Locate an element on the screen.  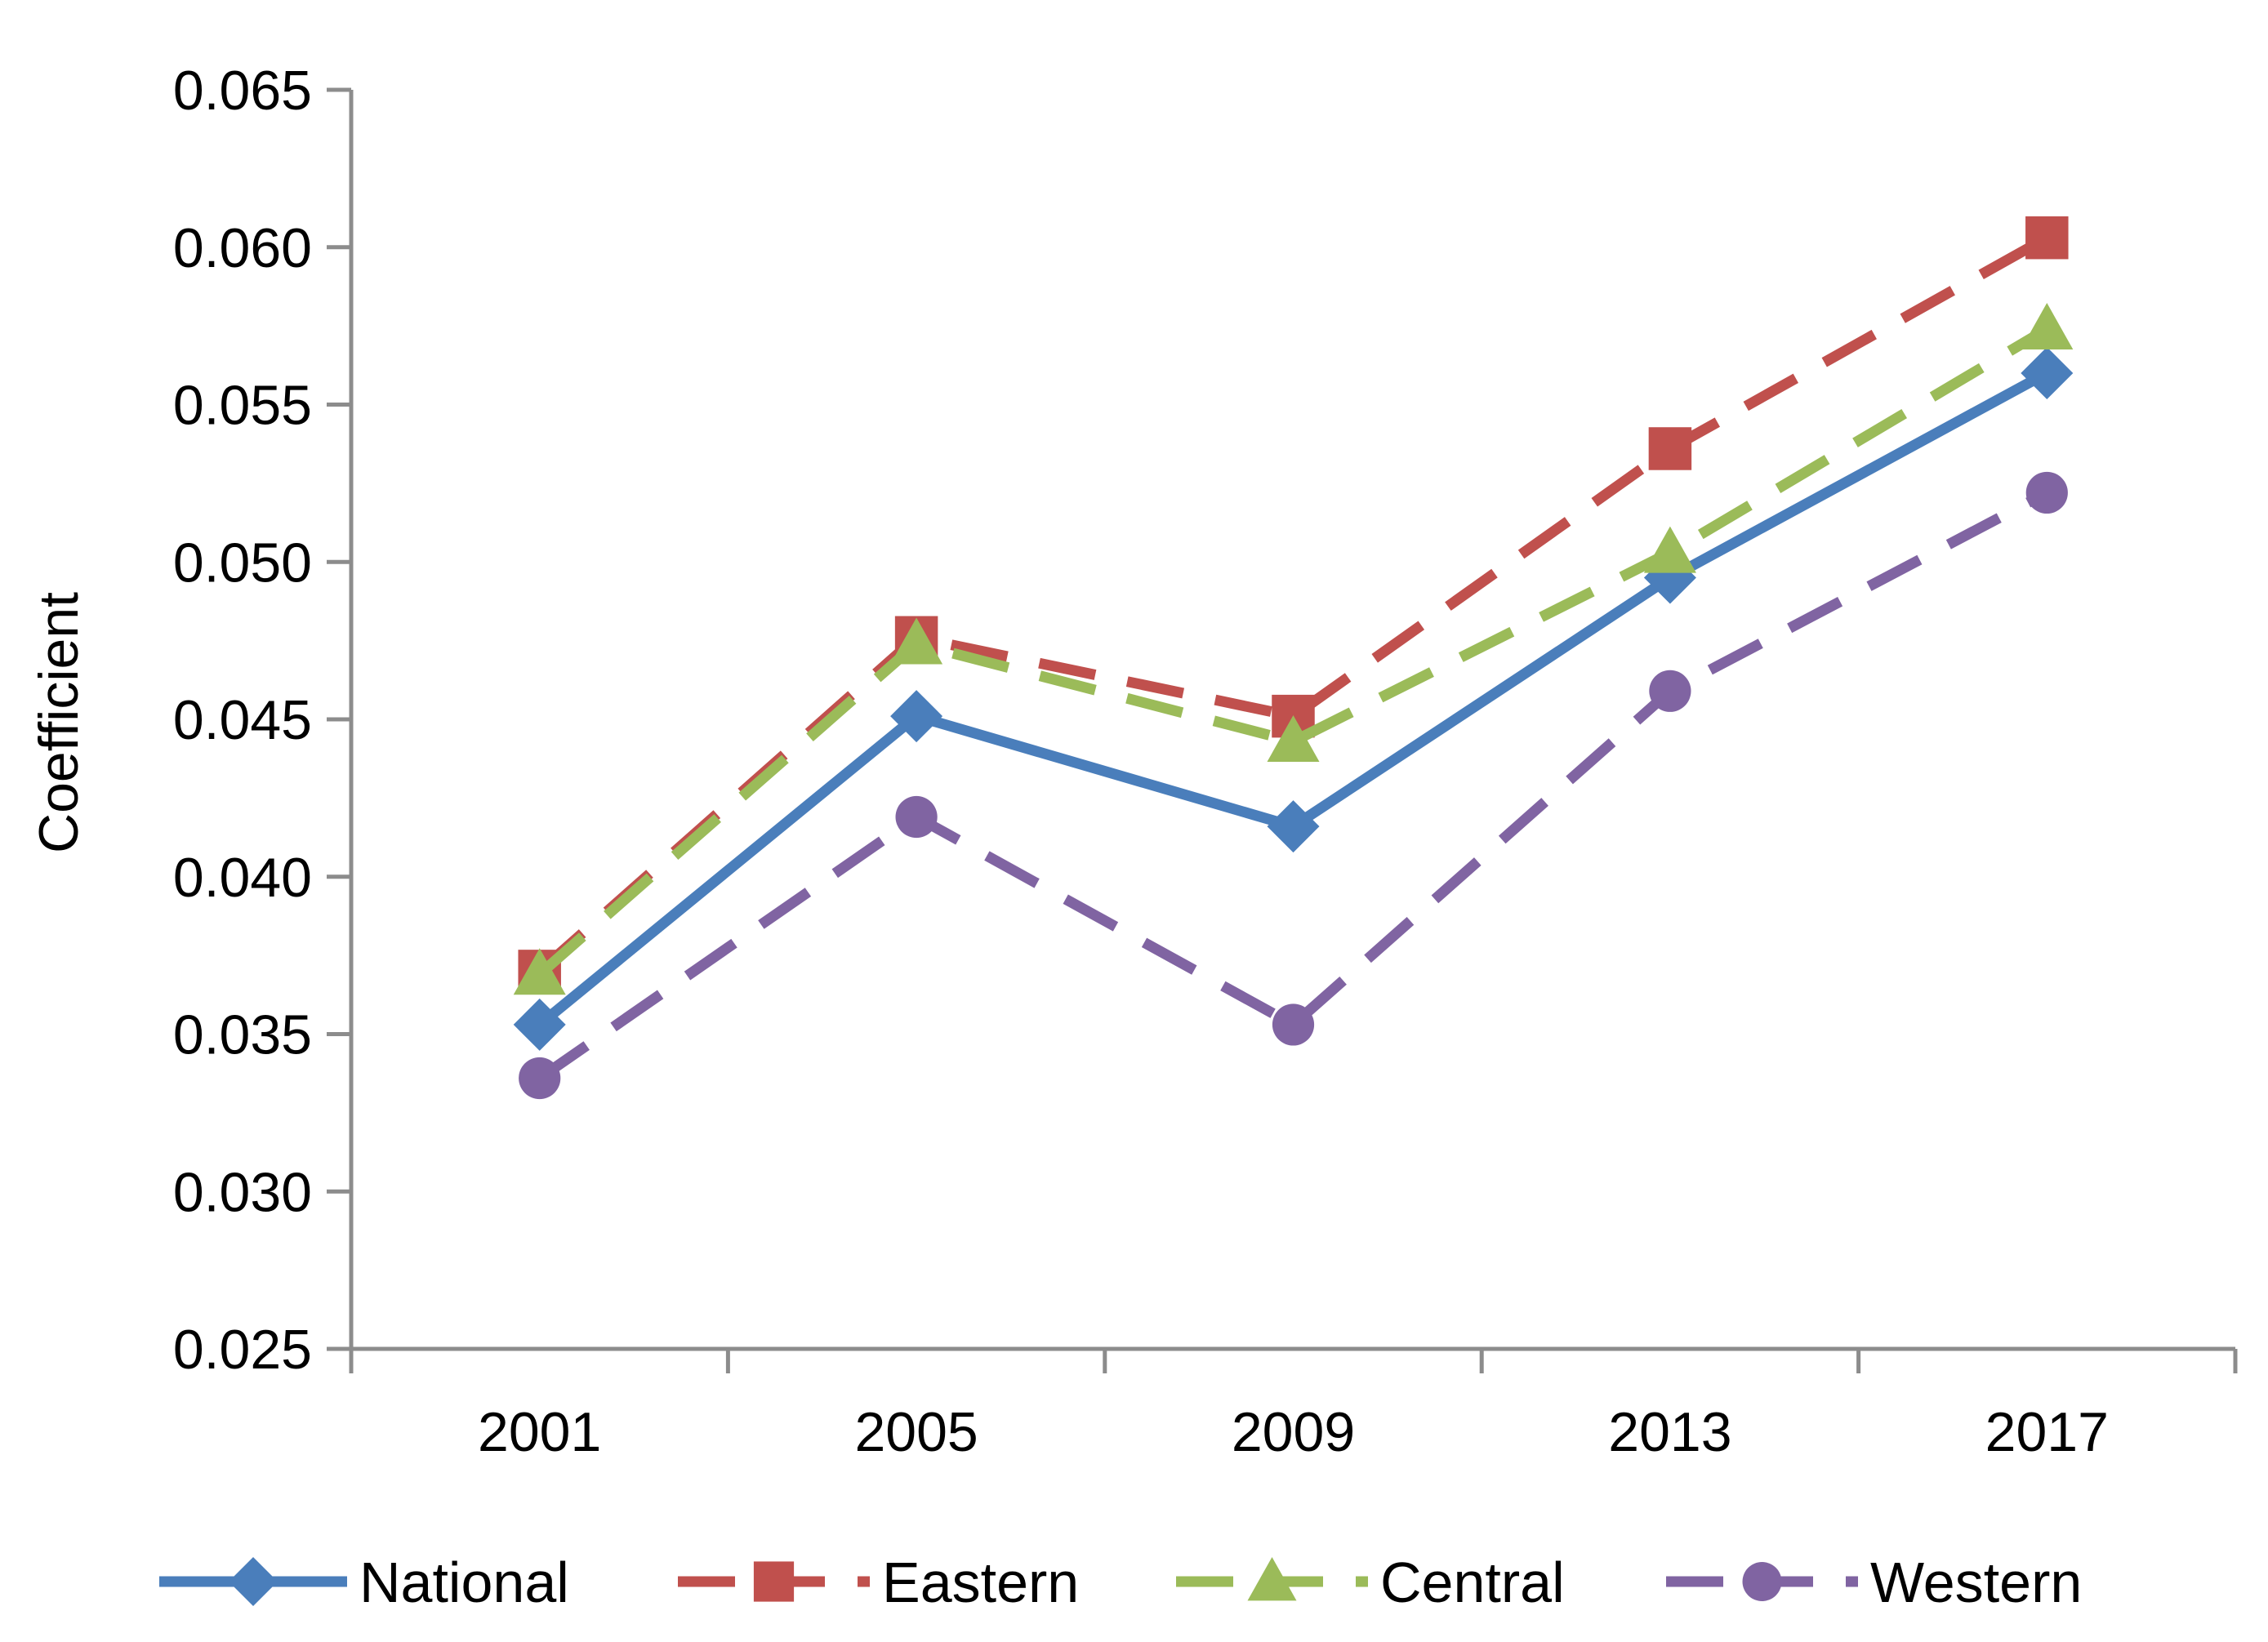
legend-item-national: National is located at coordinates (364, 1582).